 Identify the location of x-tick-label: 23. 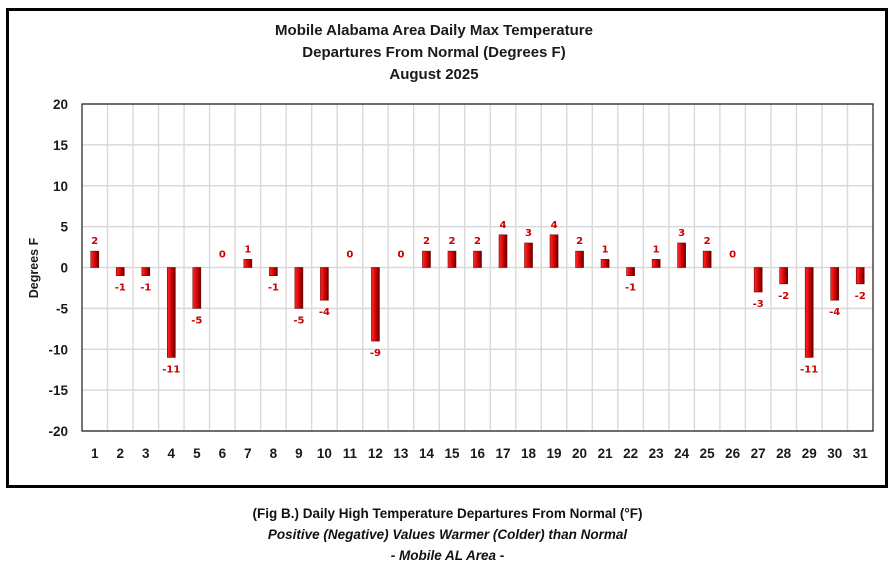
(657, 453).